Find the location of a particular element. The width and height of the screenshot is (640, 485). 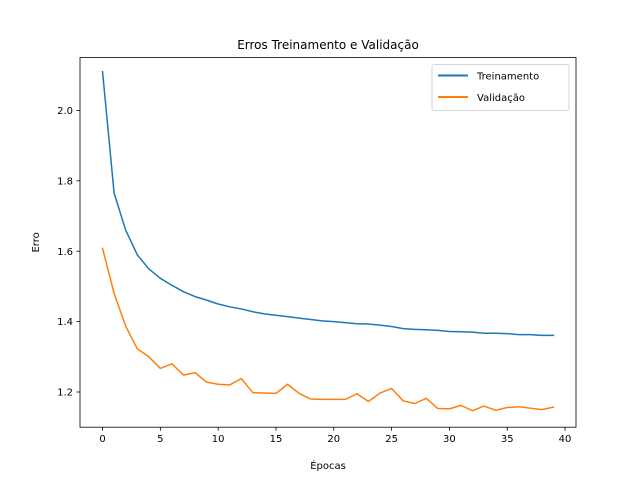

chart-legend: Treinamento Validação is located at coordinates (500, 87).